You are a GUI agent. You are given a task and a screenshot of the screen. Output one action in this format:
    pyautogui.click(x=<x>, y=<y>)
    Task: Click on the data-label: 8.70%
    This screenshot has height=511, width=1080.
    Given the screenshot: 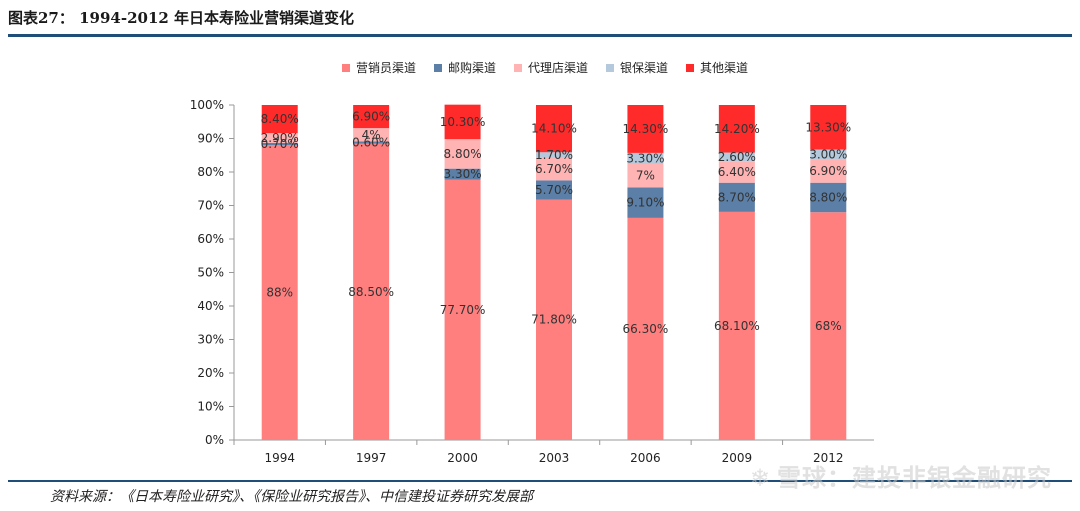 What is the action you would take?
    pyautogui.click(x=737, y=197)
    